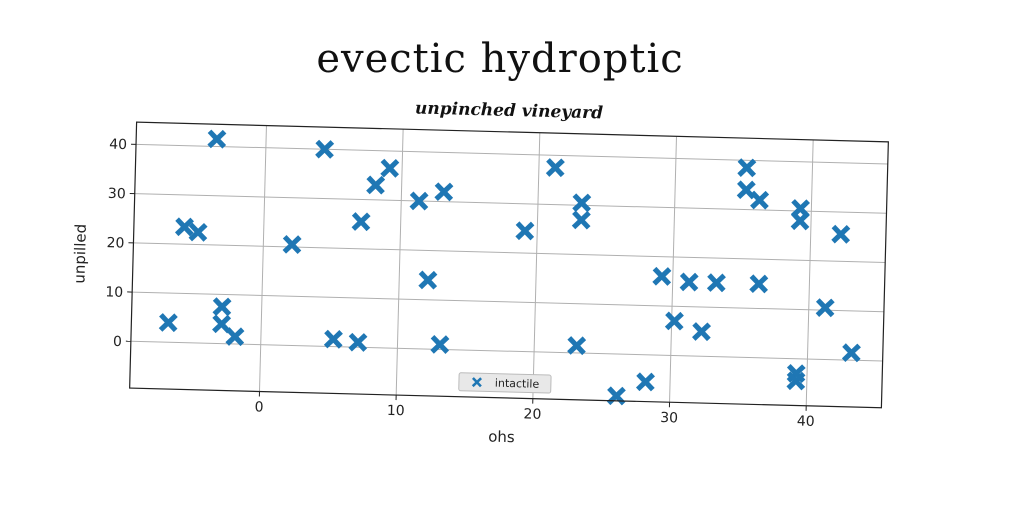 The height and width of the screenshot is (512, 1024). What do you see at coordinates (117, 194) in the screenshot?
I see `y-tick-label: 30` at bounding box center [117, 194].